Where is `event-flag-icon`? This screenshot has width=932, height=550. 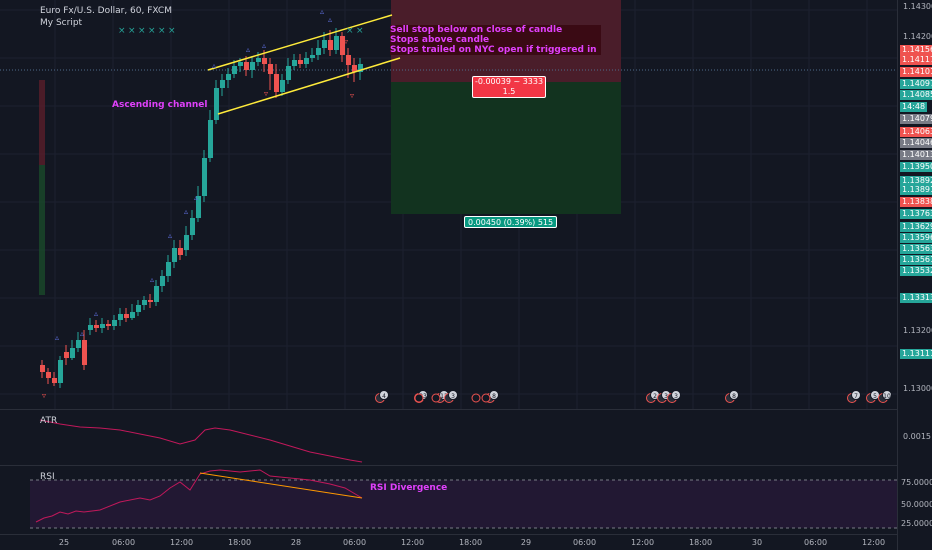
event-flag-icon is located at coordinates (476, 398).